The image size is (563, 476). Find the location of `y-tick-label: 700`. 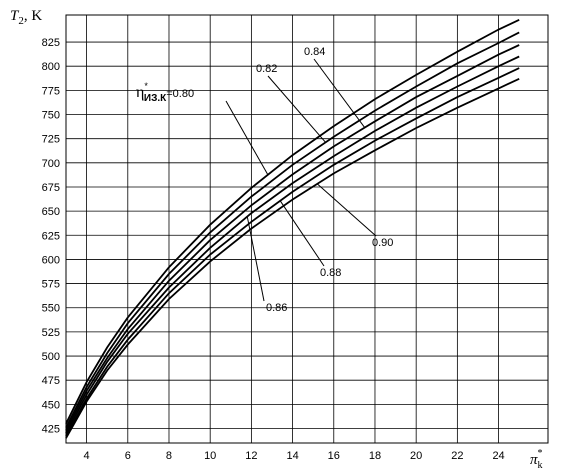

y-tick-label: 700 is located at coordinates (51, 164).